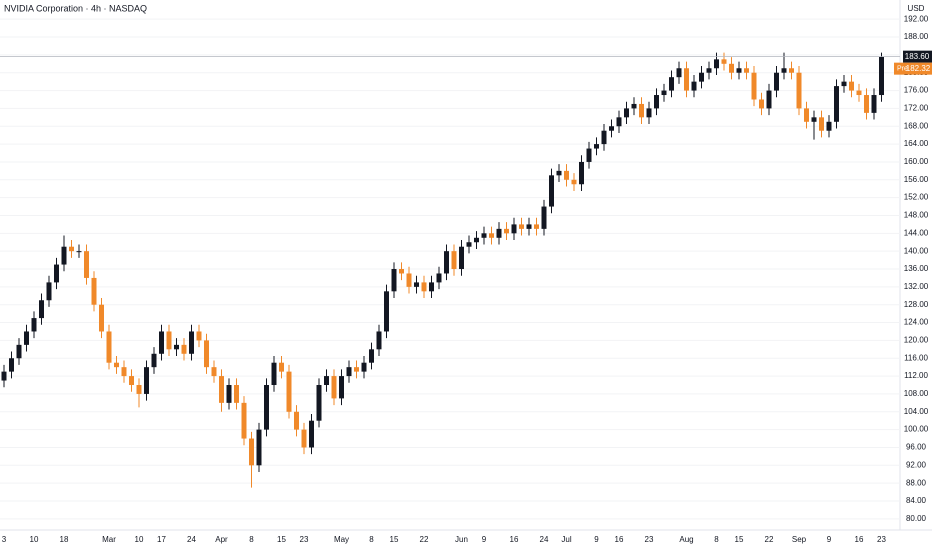 The image size is (932, 550). Describe the element at coordinates (161, 539) in the screenshot. I see `x-tick-label: 17` at that location.